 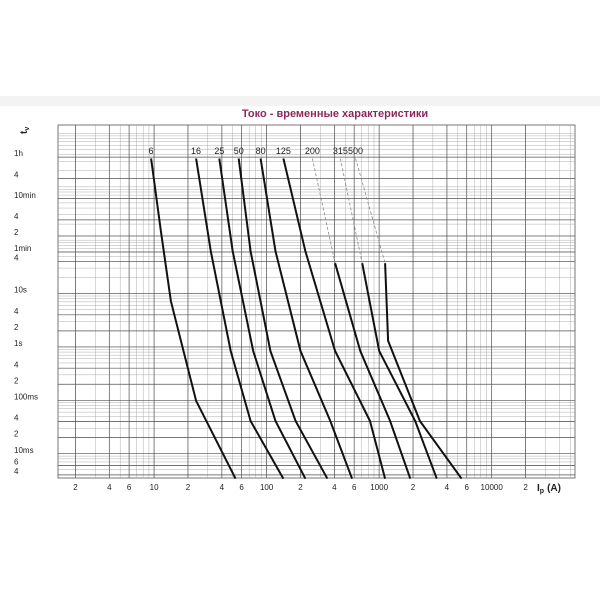 What do you see at coordinates (18, 343) in the screenshot?
I see `y-tick-label: 1s` at bounding box center [18, 343].